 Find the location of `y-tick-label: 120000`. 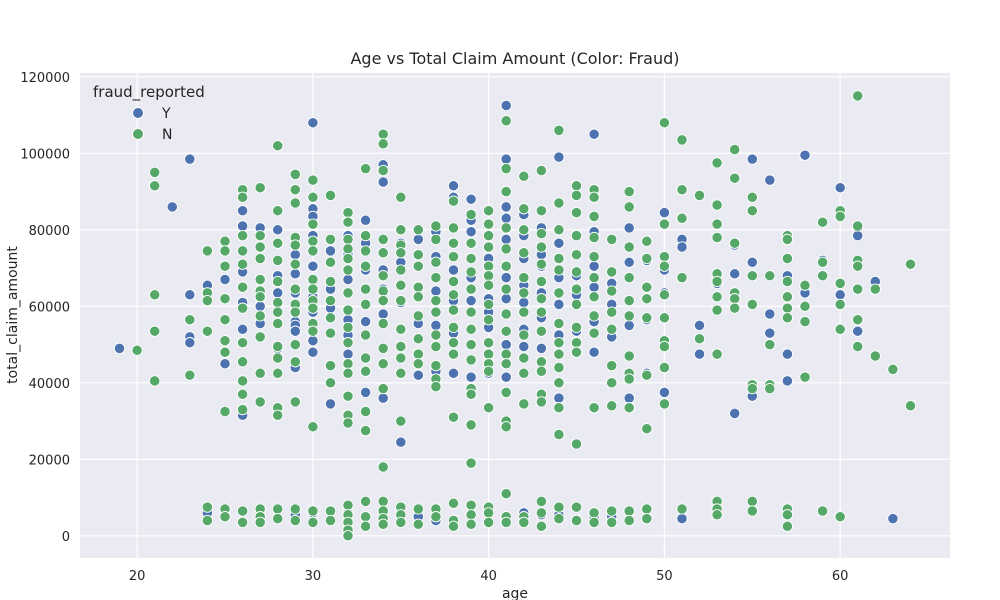

y-tick-label: 120000 is located at coordinates (45, 78).